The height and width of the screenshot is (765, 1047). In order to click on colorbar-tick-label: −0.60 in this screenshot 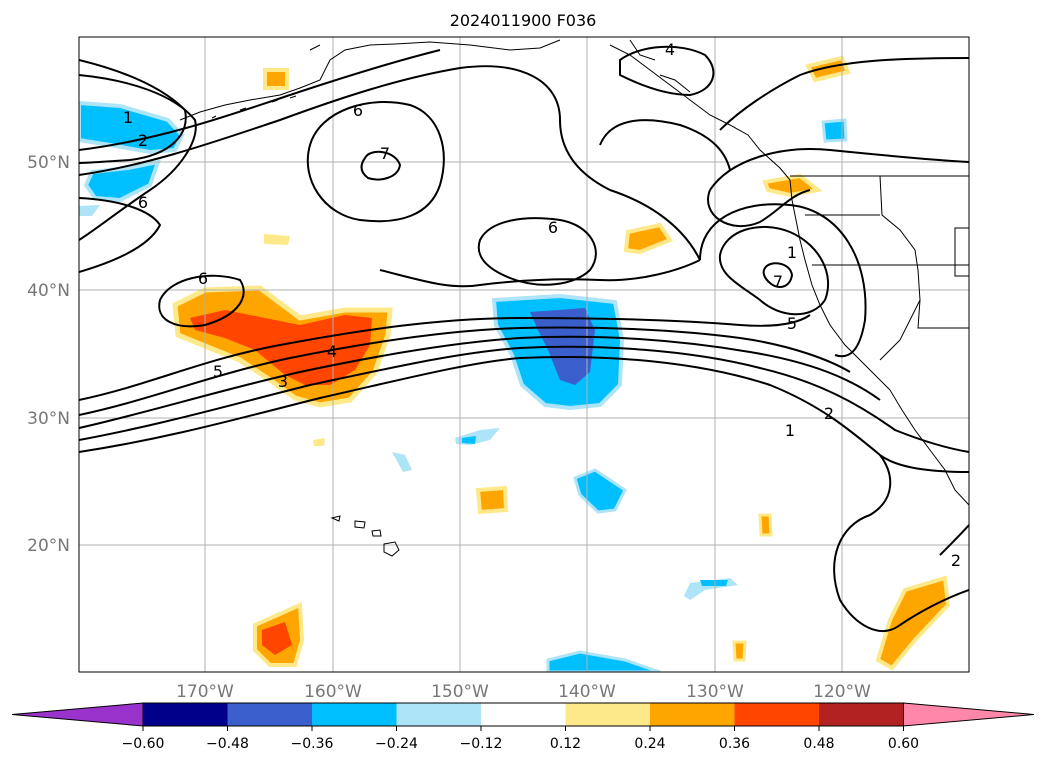, I will do `click(143, 744)`.